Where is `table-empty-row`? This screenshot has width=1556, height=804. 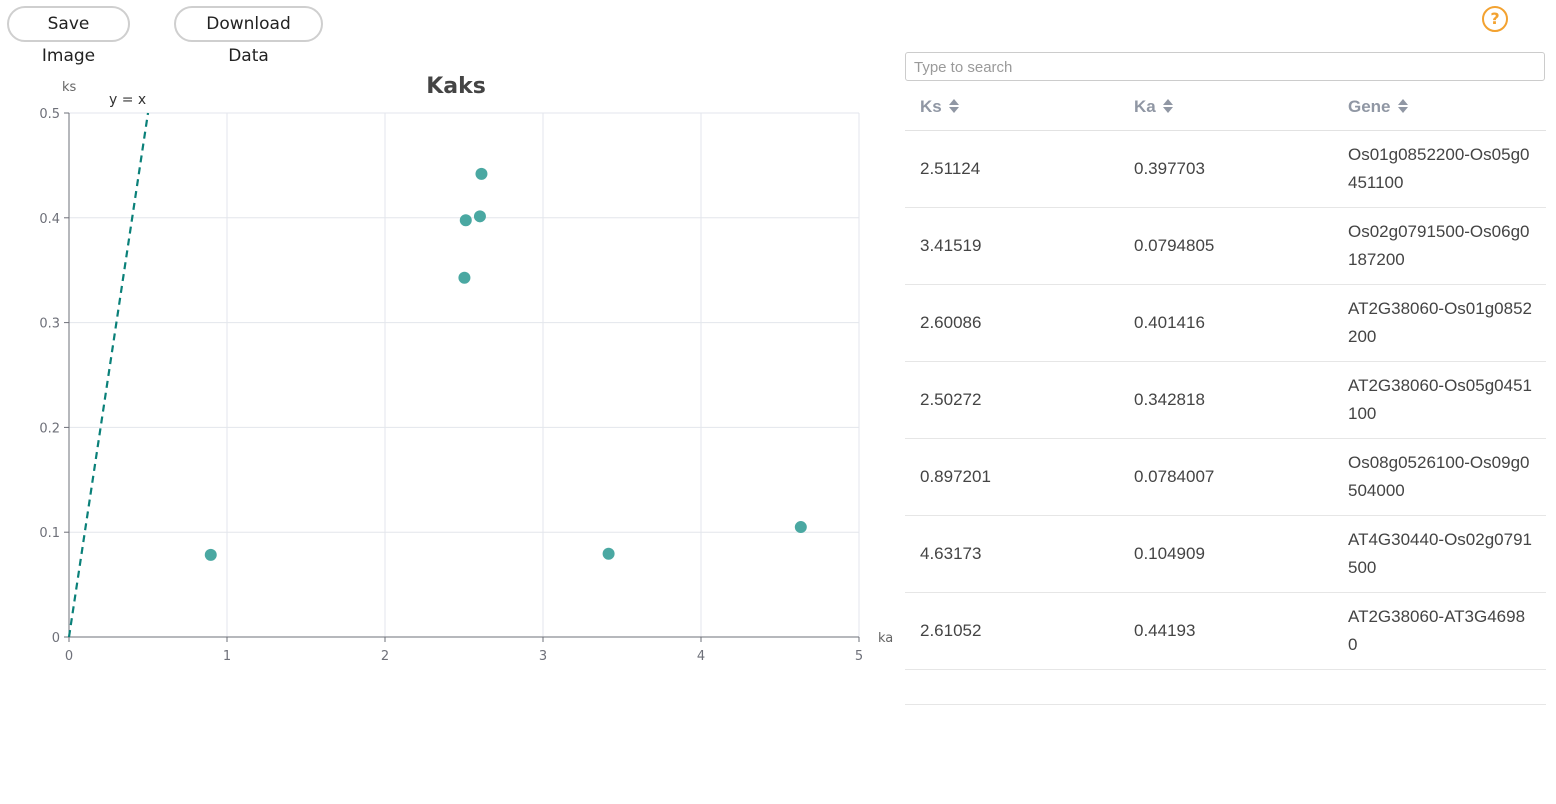
table-empty-row is located at coordinates (1225, 687).